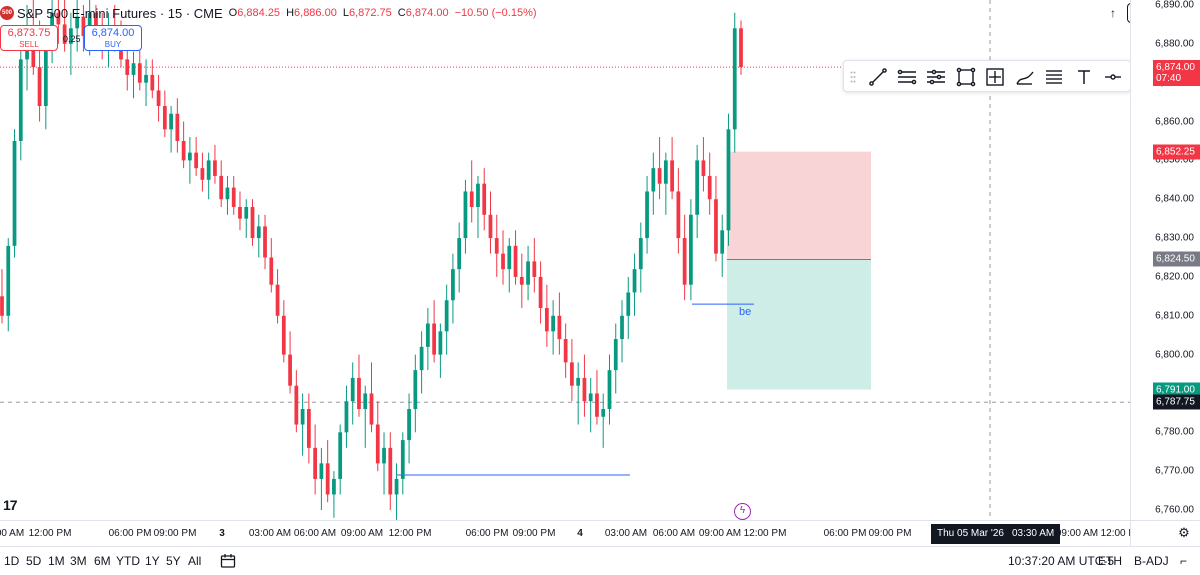  What do you see at coordinates (966, 77) in the screenshot?
I see `rectangle-icon` at bounding box center [966, 77].